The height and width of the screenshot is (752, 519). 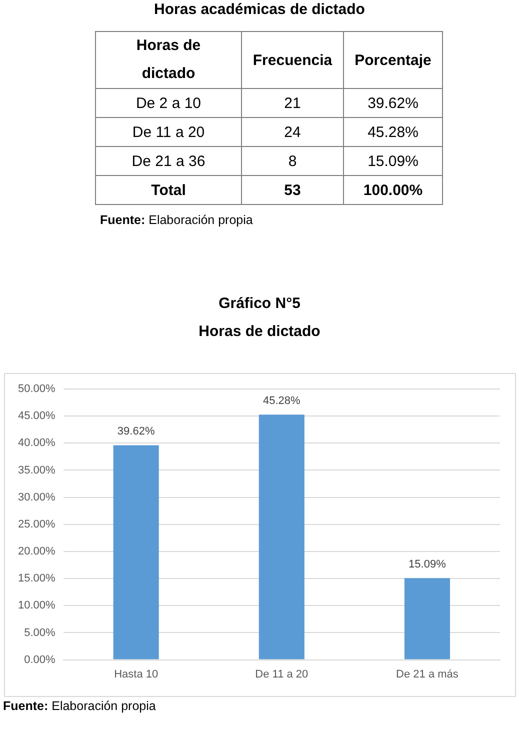 What do you see at coordinates (393, 190) in the screenshot?
I see `data-label: 100.00%` at bounding box center [393, 190].